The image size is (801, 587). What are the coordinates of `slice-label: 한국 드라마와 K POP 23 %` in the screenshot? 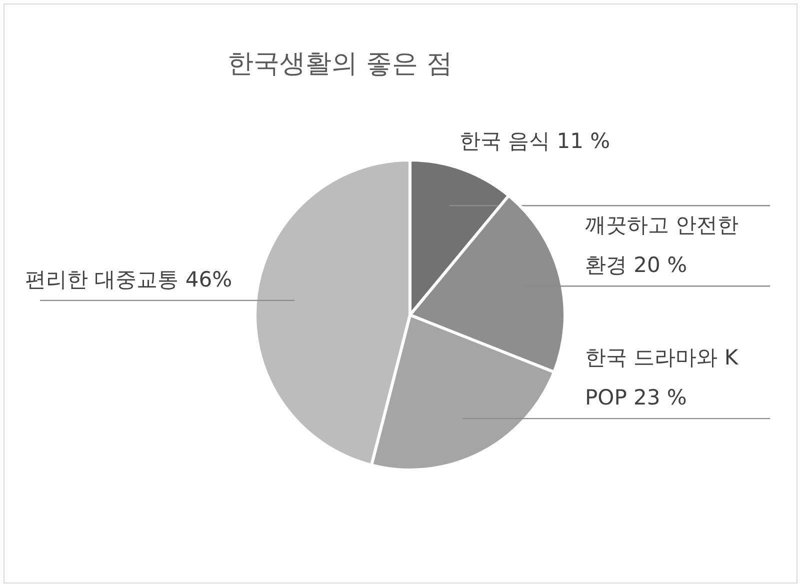 It's located at (662, 378).